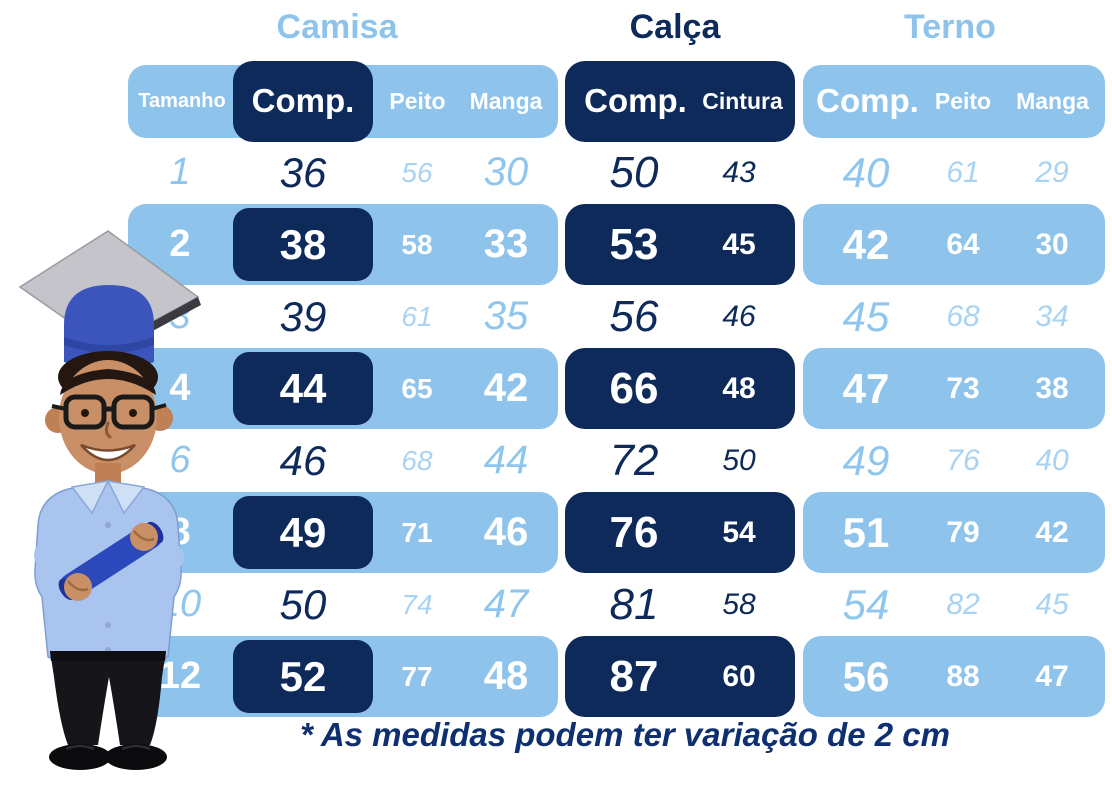 The height and width of the screenshot is (787, 1112). I want to click on cell-camisa-comp: 49, so click(303, 532).